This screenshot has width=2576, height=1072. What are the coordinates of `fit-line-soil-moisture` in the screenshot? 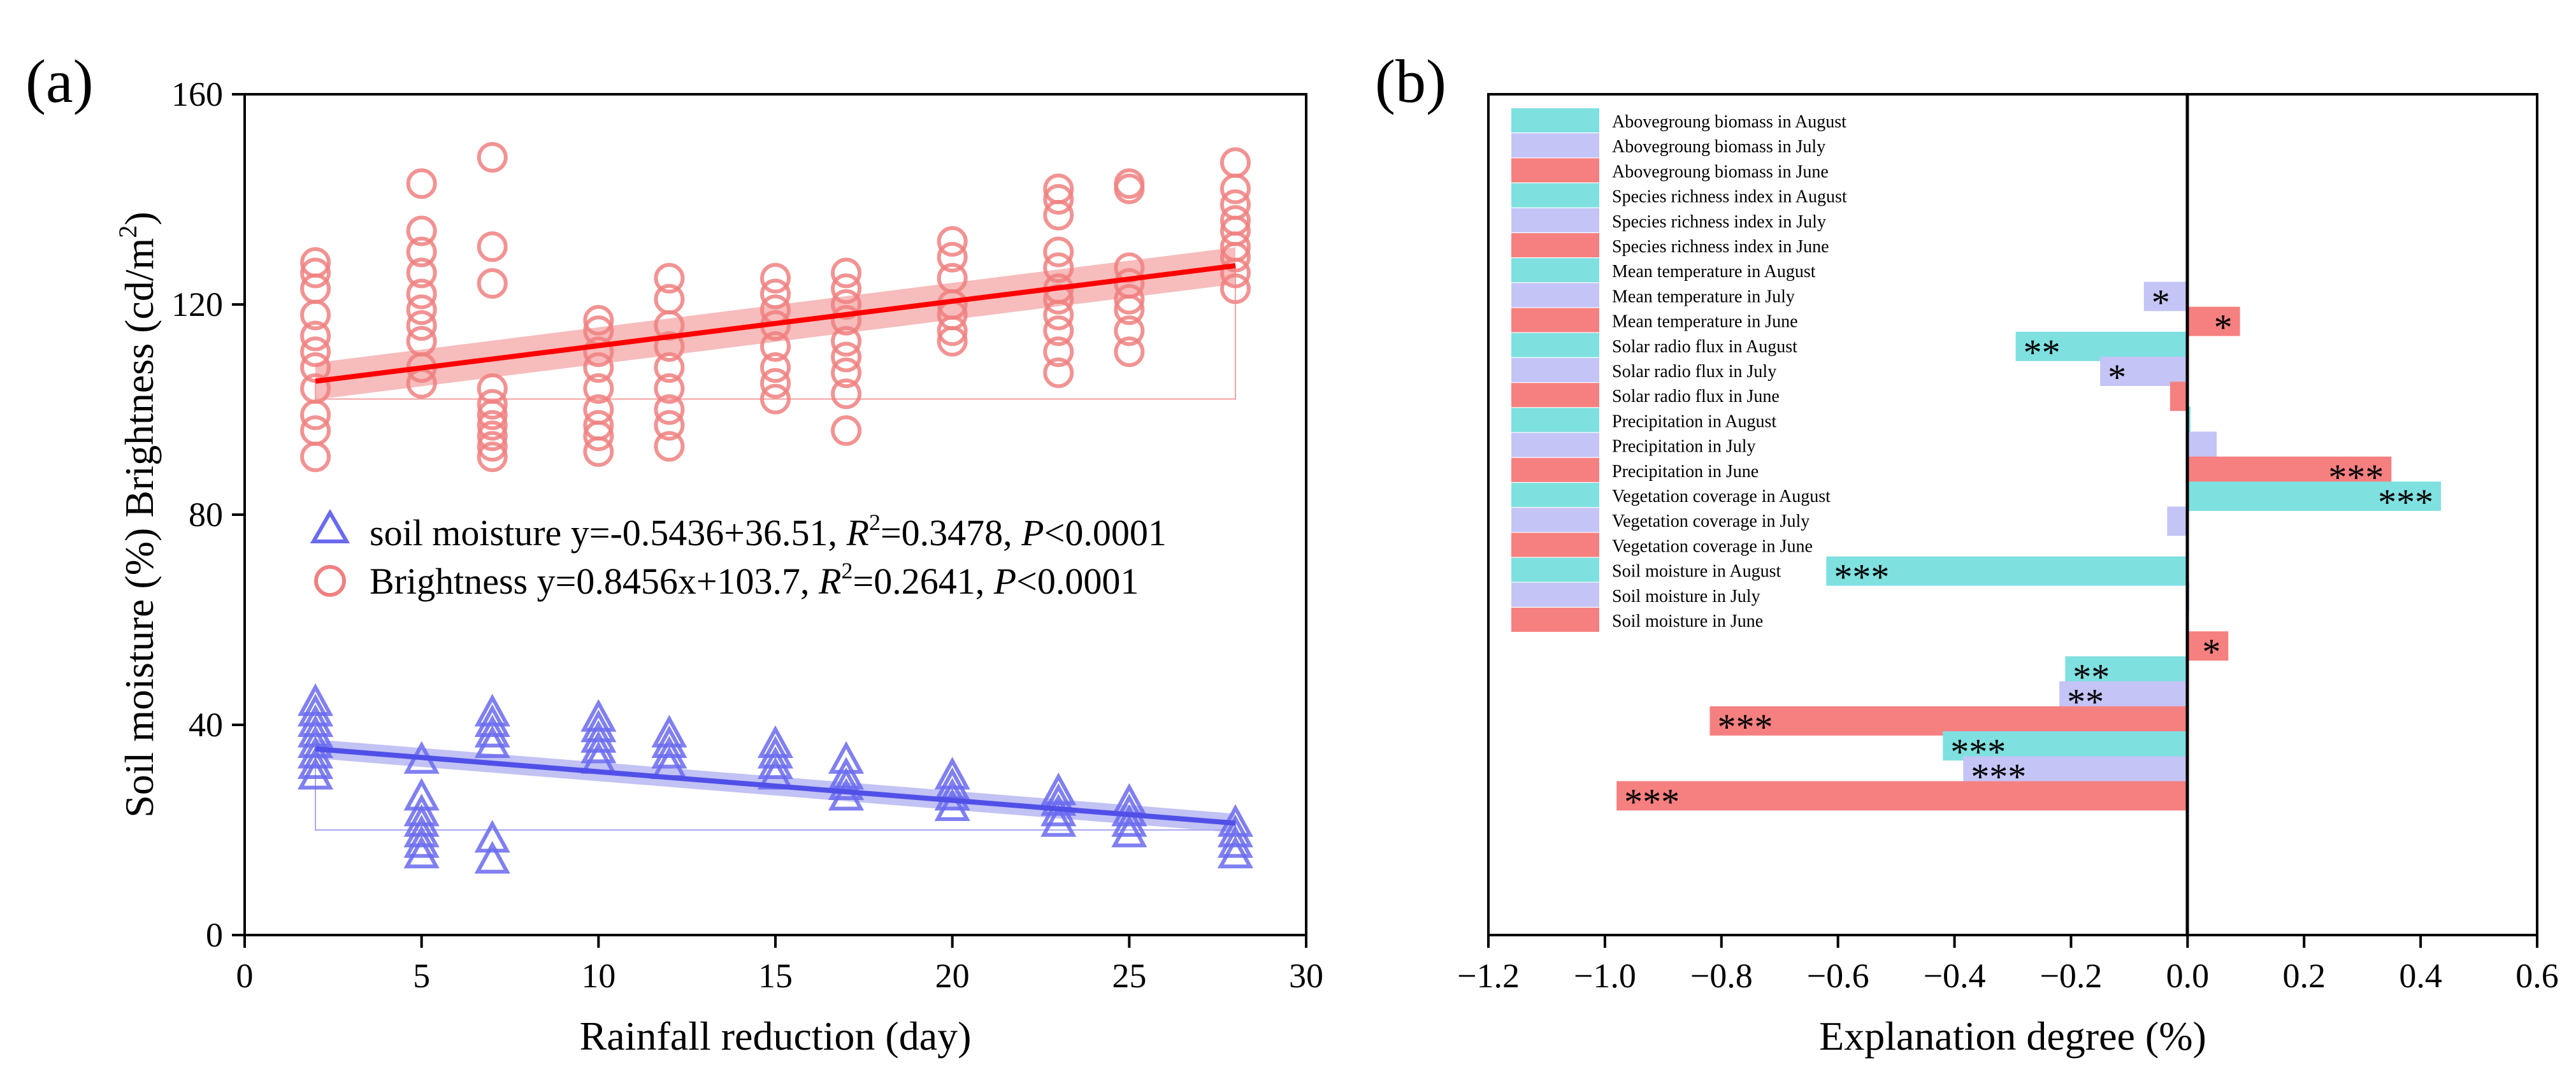 It's located at (775, 786).